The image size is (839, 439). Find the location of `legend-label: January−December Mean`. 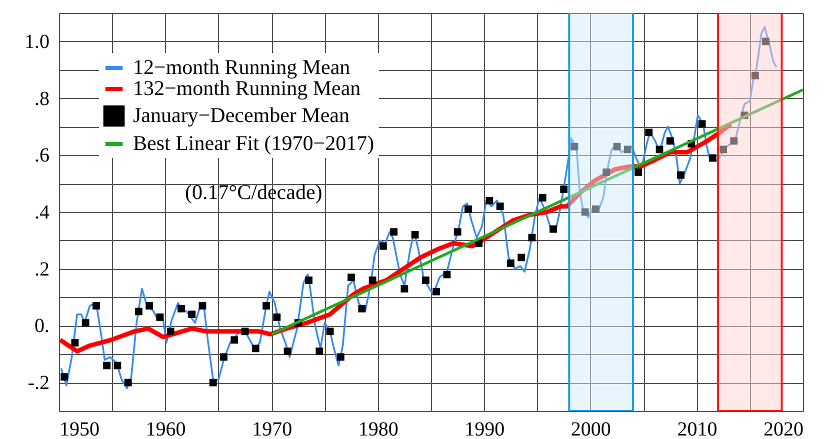

legend-label: January−December Mean is located at coordinates (241, 115).